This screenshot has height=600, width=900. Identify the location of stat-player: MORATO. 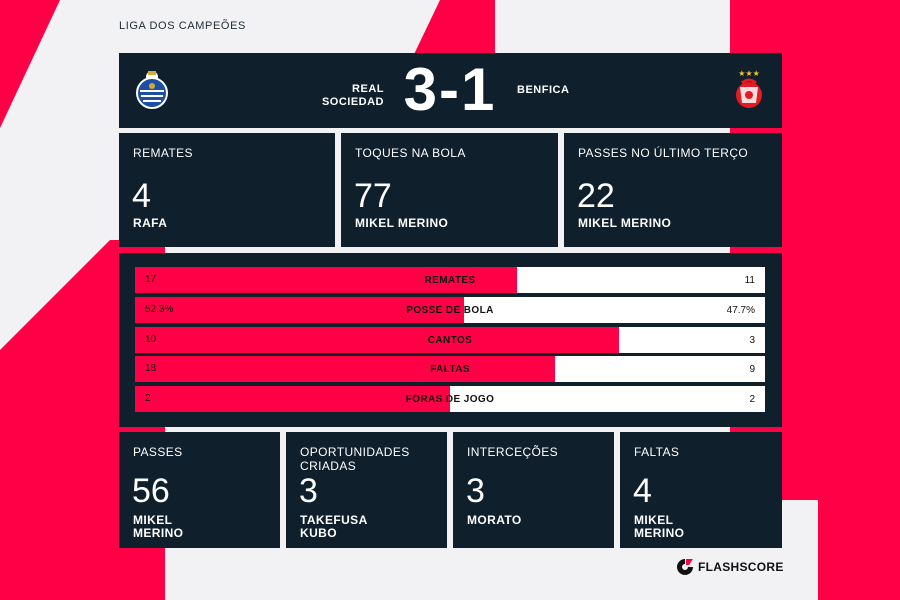
(494, 520).